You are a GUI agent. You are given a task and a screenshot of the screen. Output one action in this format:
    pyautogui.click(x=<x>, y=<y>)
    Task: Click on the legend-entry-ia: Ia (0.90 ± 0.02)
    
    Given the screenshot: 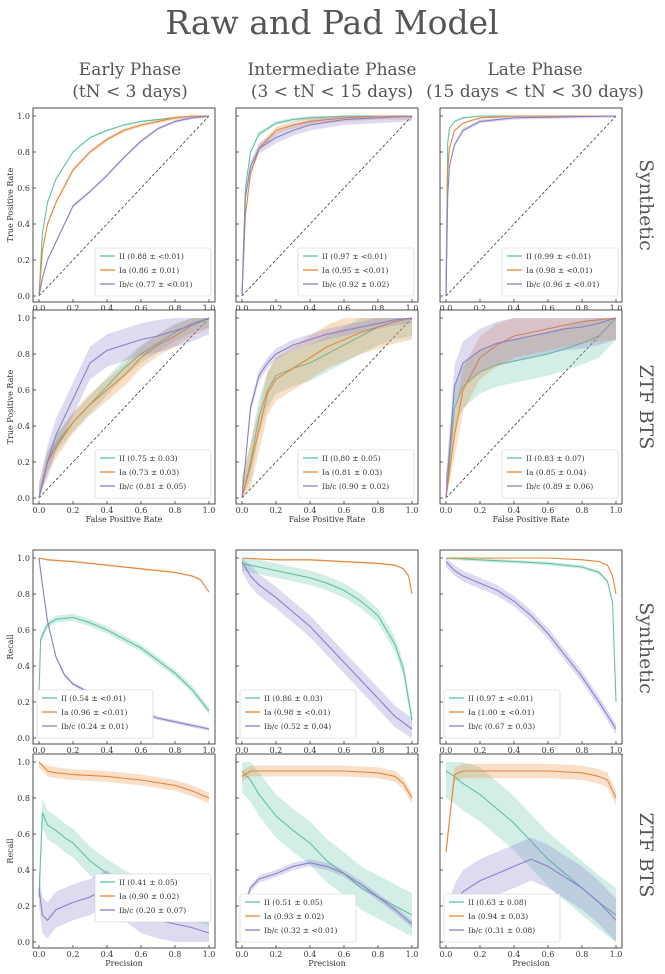 What is the action you would take?
    pyautogui.click(x=149, y=896)
    